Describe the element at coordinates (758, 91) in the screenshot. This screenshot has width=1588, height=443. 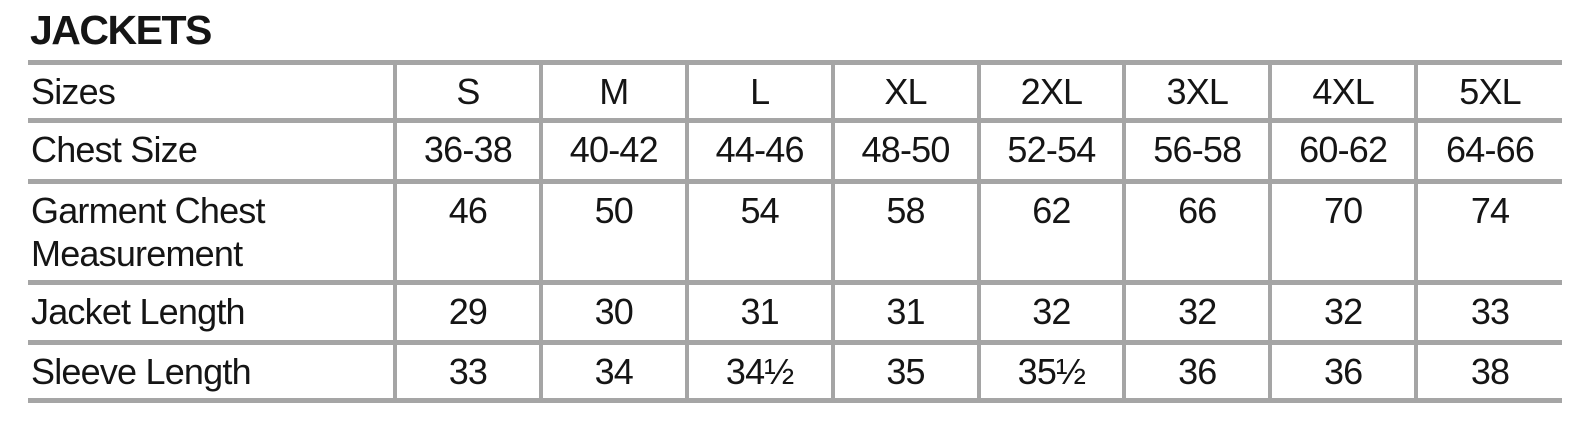
I see `column-header-l: L` at that location.